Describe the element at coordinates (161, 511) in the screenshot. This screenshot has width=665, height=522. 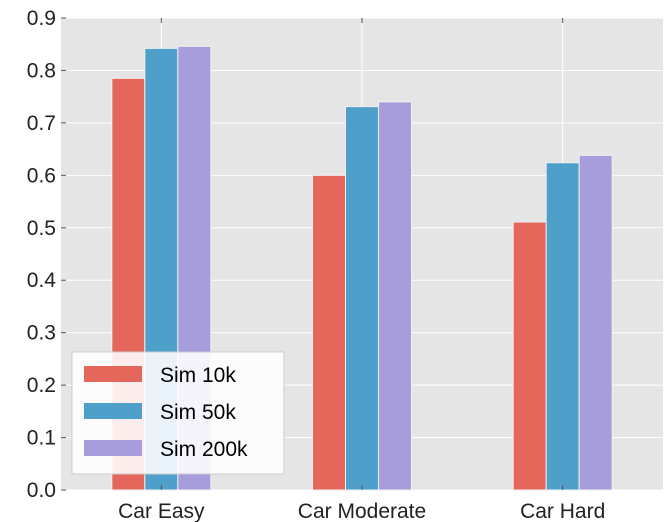
I see `x-tick-label: Car Easy` at that location.